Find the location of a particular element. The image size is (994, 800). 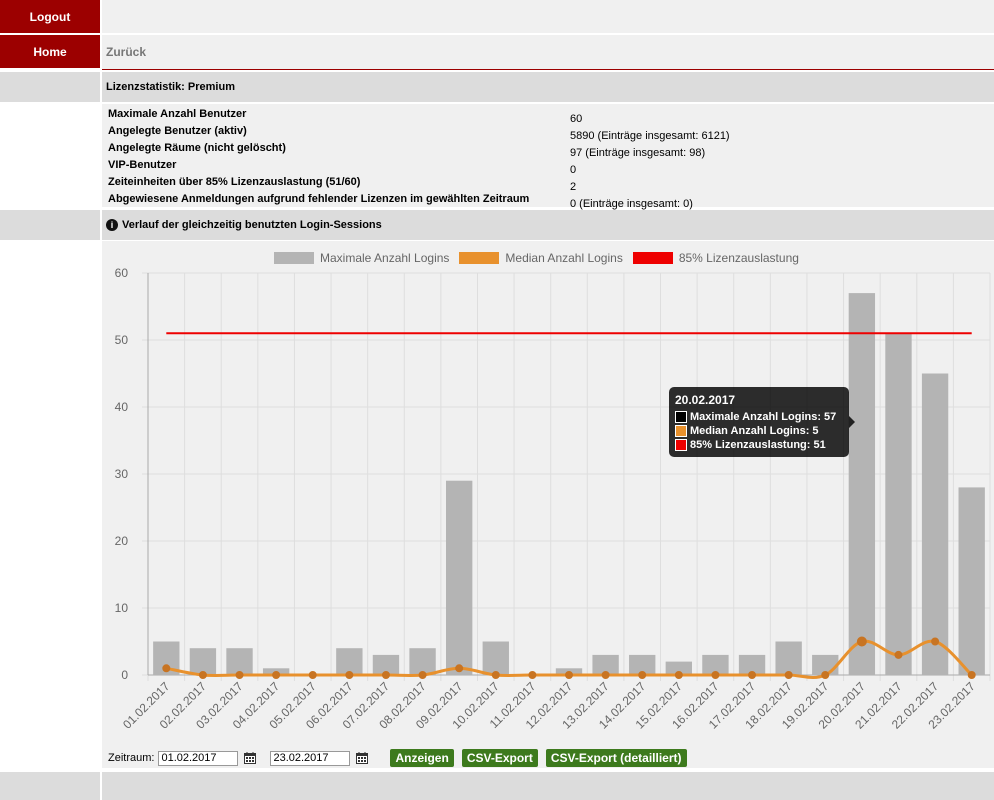

home-button: Home is located at coordinates (50, 51).